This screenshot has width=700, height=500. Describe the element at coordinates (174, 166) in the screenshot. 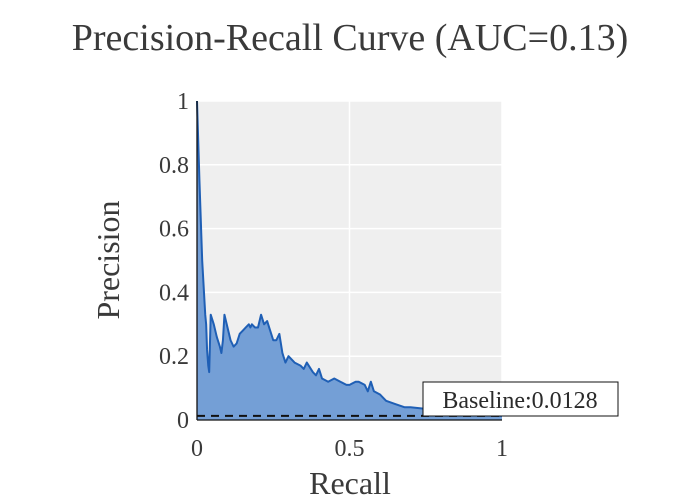

I see `y-tick-label: 0.8` at that location.